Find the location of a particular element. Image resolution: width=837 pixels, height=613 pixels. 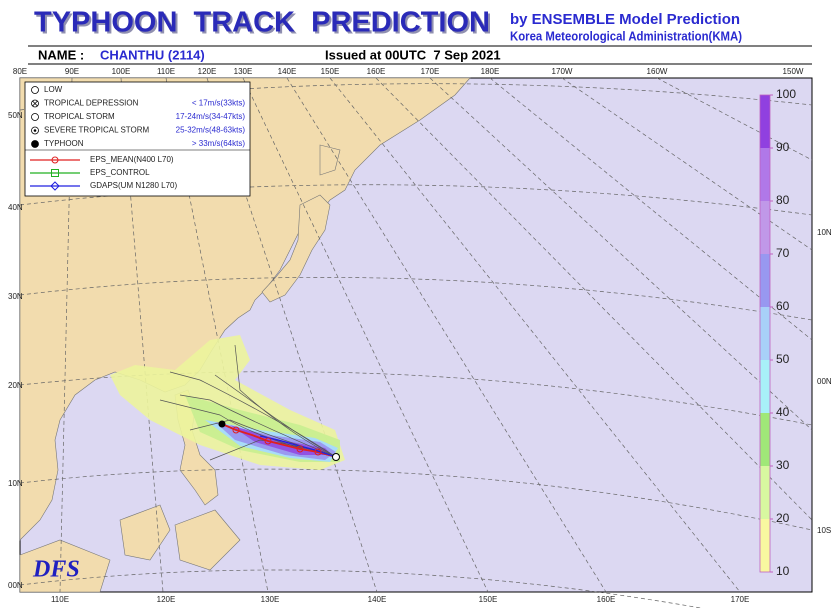

logo: DFS is located at coordinates (56, 570).